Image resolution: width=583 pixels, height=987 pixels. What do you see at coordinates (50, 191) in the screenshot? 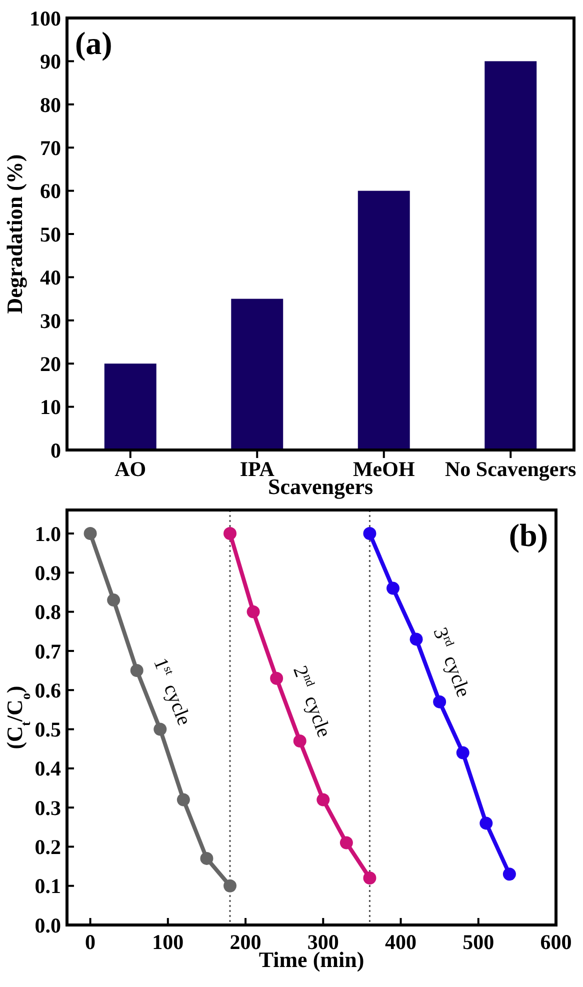
I see `y-tick-label: 60` at bounding box center [50, 191].